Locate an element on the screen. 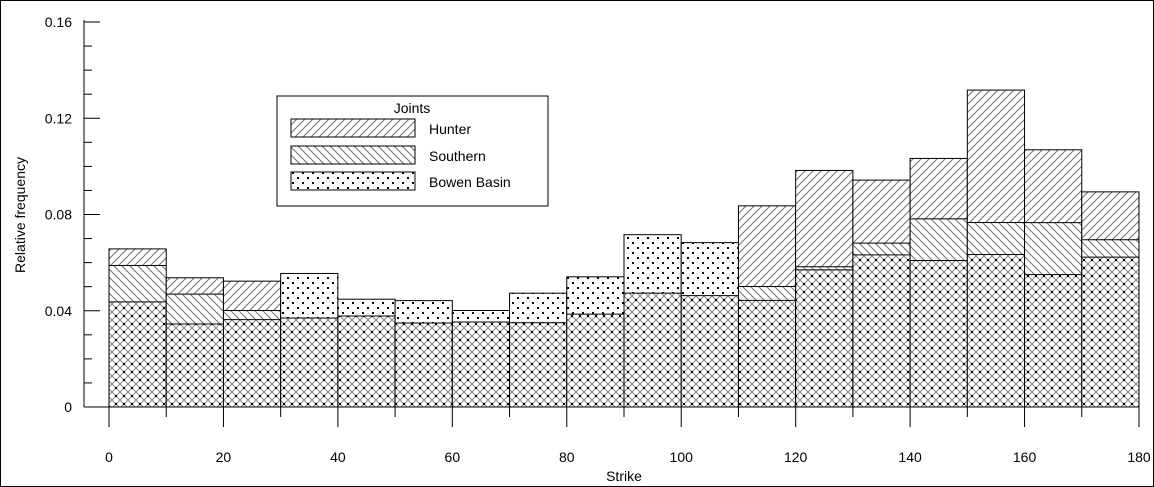 Image resolution: width=1154 pixels, height=487 pixels. x-tick-label: 100 is located at coordinates (682, 457).